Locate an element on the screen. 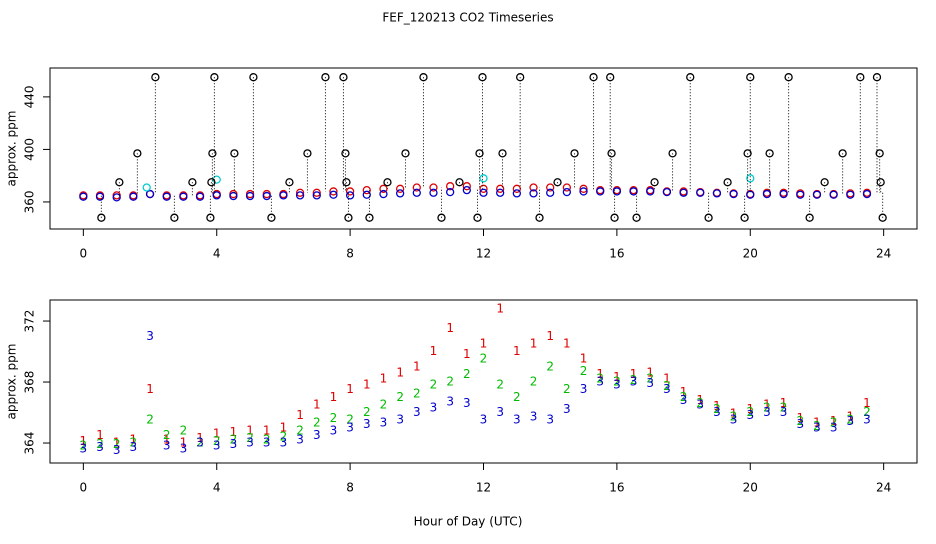 The image size is (936, 544). x-axis-label: Hour of Day (UTC) is located at coordinates (468, 522).